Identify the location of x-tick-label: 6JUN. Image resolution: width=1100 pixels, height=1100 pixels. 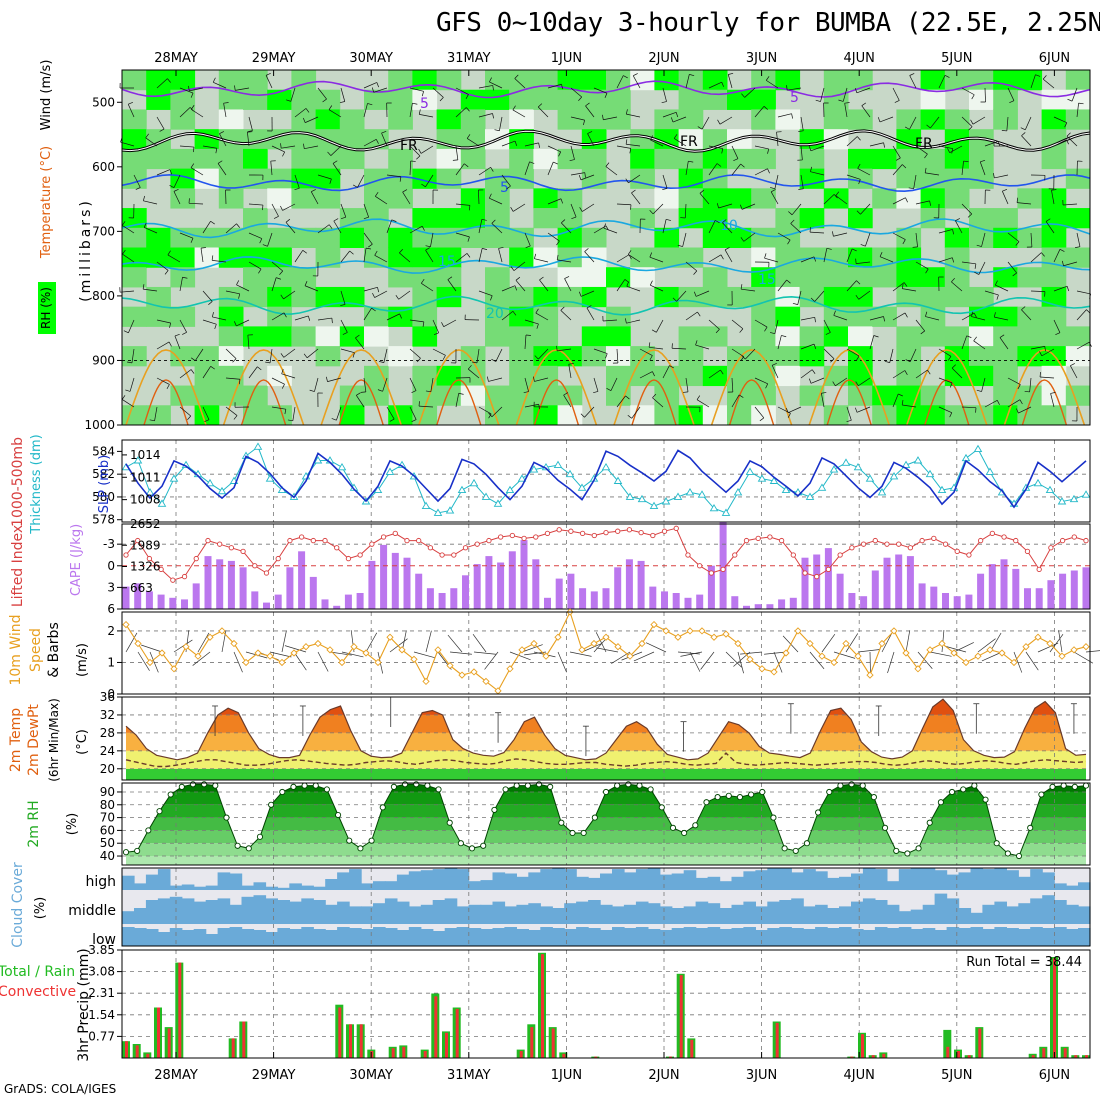
(1054, 1075).